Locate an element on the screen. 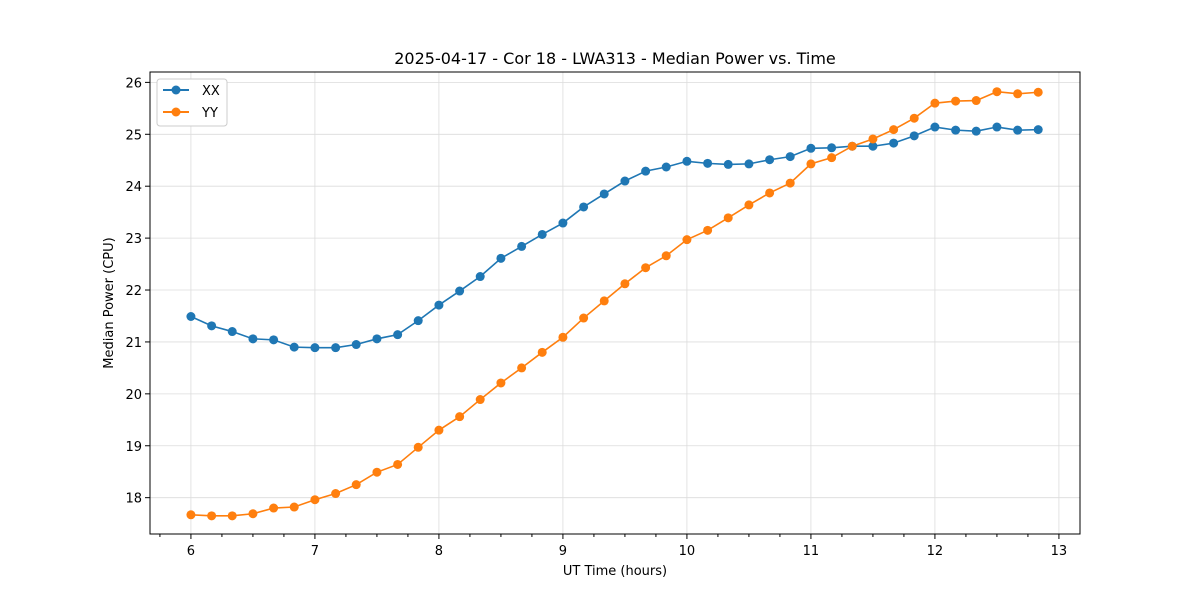  y-tick-label: 19 is located at coordinates (133, 447).